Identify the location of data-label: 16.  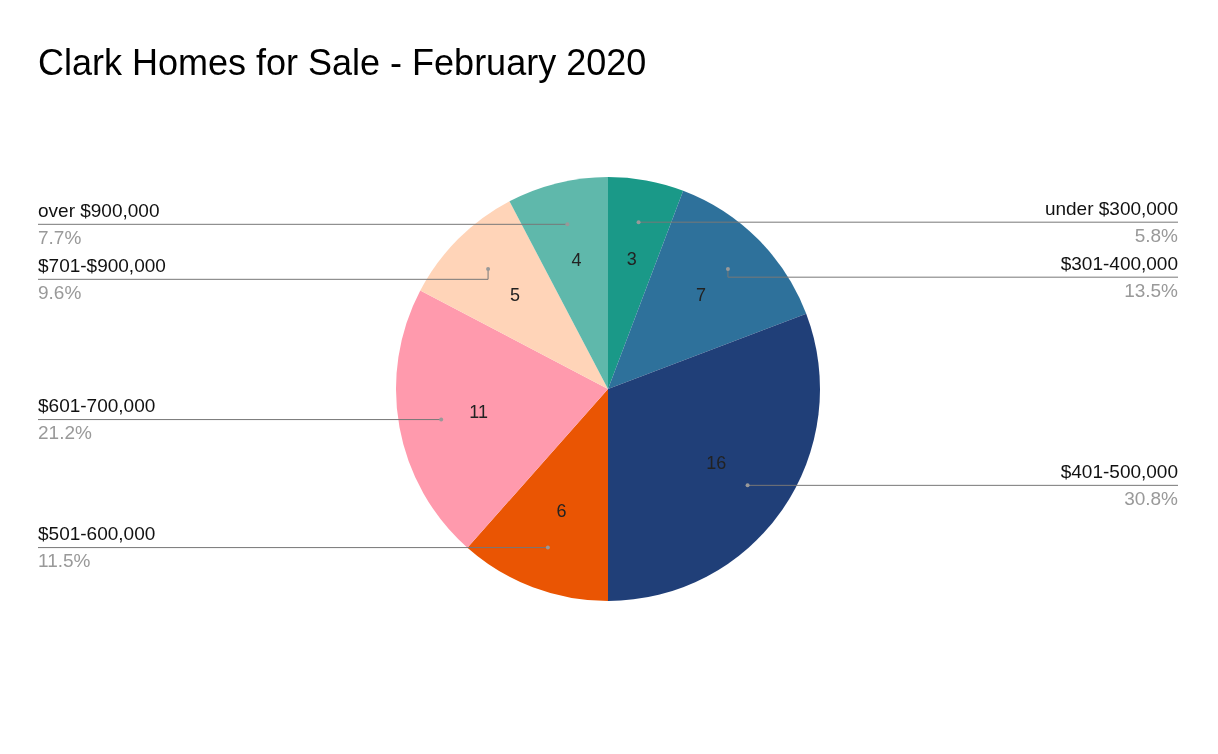
(716, 462).